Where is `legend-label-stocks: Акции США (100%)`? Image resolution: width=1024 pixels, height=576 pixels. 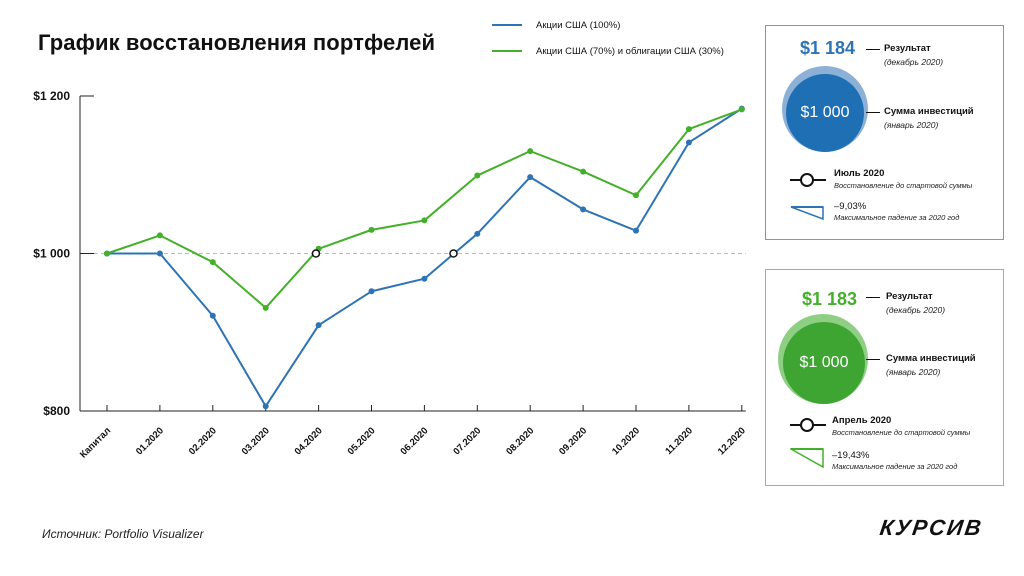 legend-label-stocks: Акции США (100%) is located at coordinates (578, 25).